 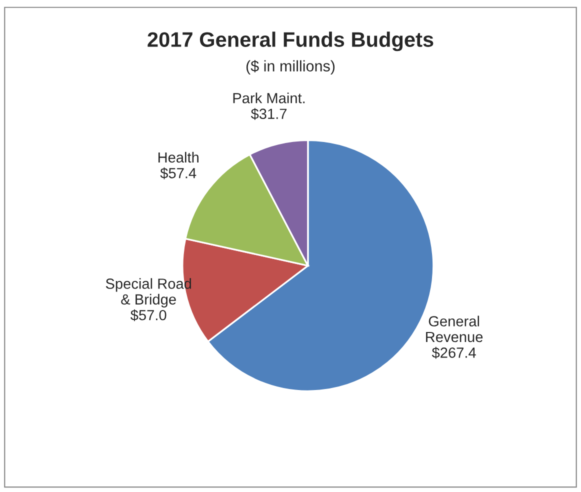 What do you see at coordinates (454, 329) in the screenshot?
I see `slice-label: General Revenue` at bounding box center [454, 329].